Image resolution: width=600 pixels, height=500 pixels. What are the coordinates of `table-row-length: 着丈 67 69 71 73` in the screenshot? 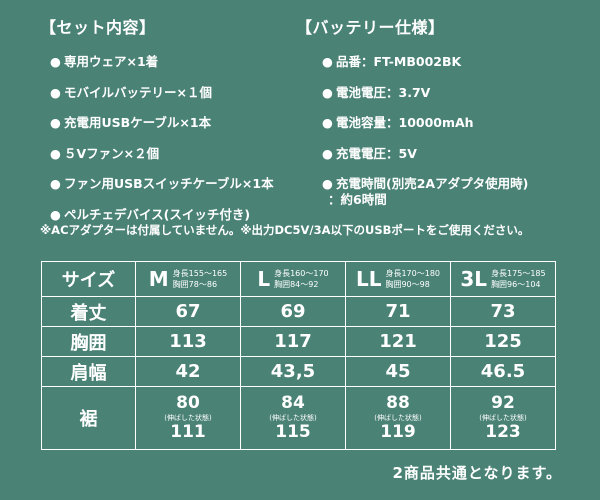 It's located at (298, 311).